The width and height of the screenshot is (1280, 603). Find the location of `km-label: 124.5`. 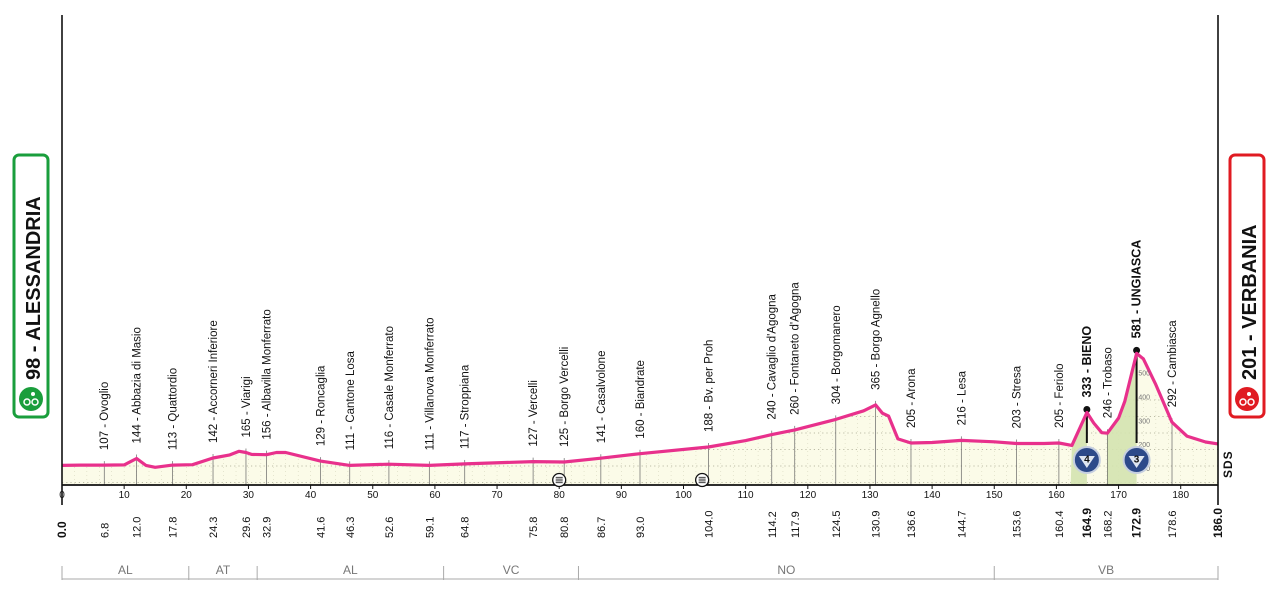

km-label: 124.5 is located at coordinates (837, 524).